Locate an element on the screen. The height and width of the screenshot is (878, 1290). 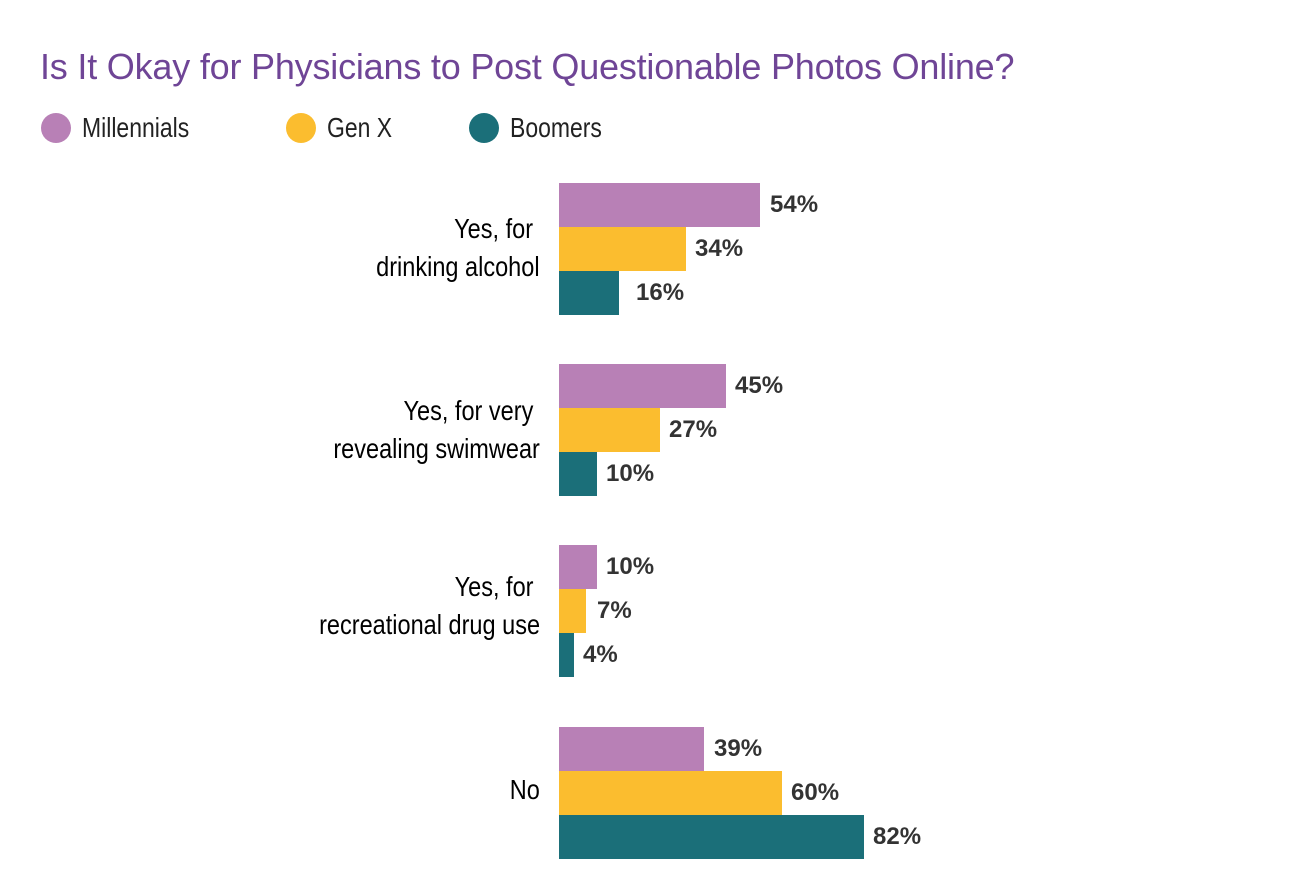
bar-swimwear-millennials is located at coordinates (642, 386).